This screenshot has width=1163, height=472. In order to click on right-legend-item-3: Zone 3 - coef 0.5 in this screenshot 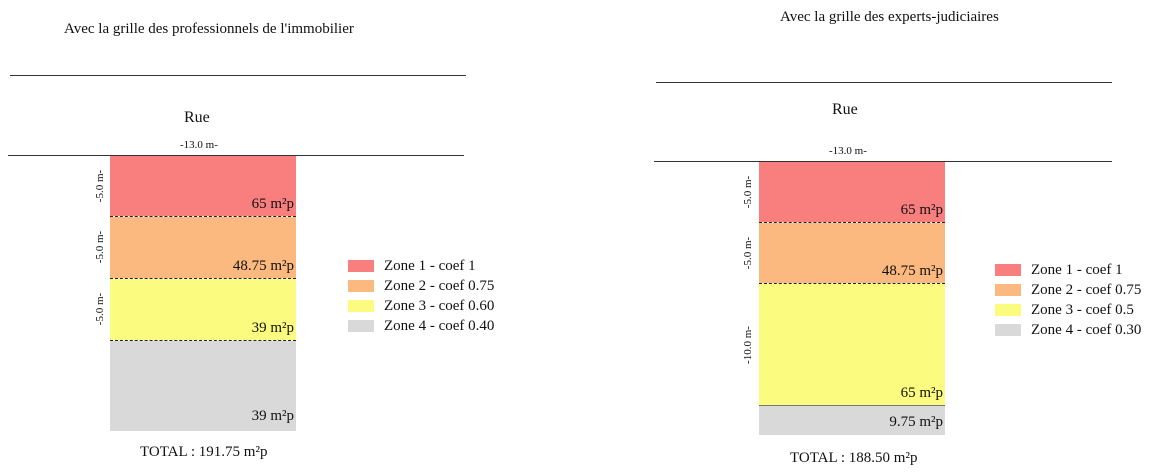, I will do `click(1068, 310)`.